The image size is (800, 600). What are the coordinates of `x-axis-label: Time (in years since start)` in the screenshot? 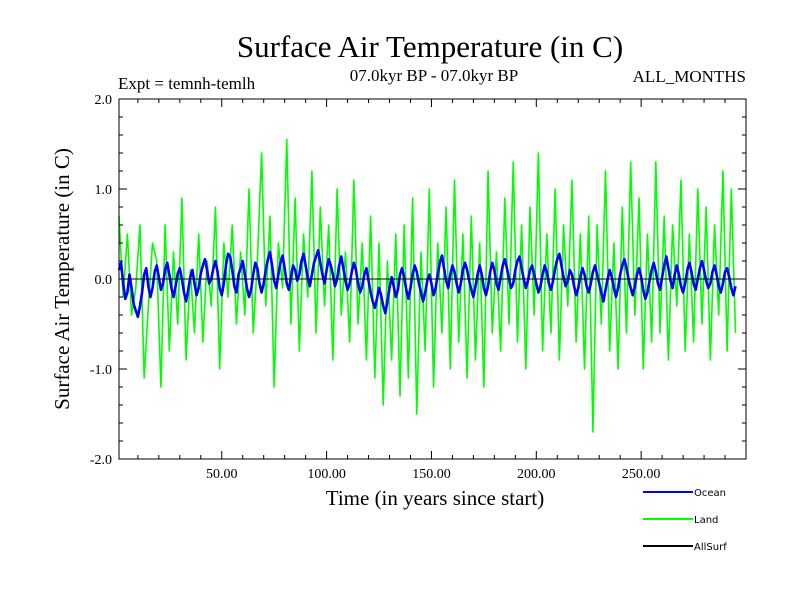 It's located at (435, 498).